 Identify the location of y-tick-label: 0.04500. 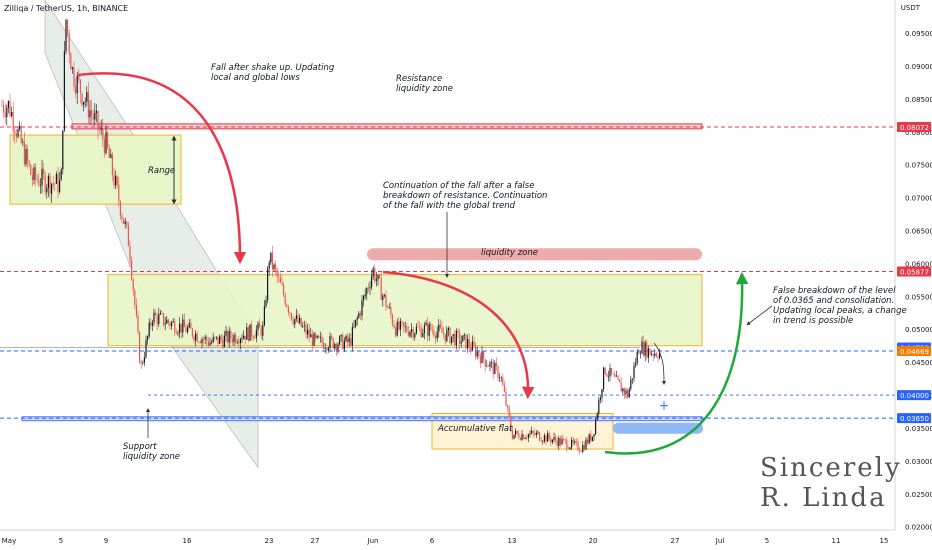
(918, 363).